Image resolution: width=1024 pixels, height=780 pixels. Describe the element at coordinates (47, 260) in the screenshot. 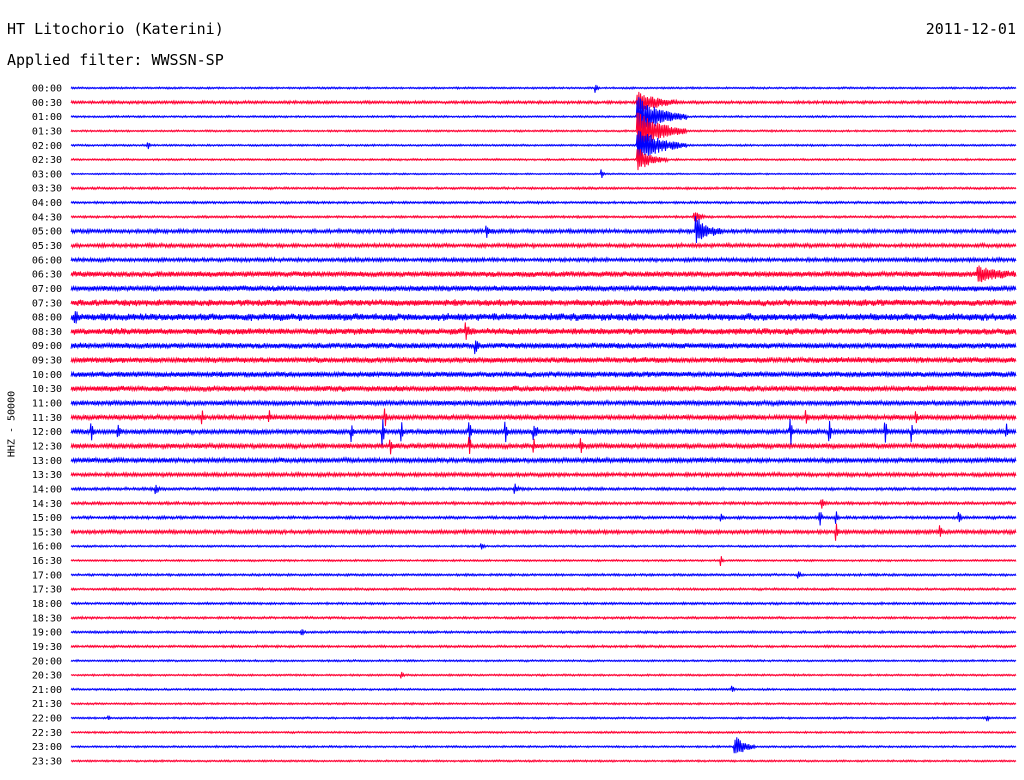

I see `time-tick-label: 06:00` at that location.